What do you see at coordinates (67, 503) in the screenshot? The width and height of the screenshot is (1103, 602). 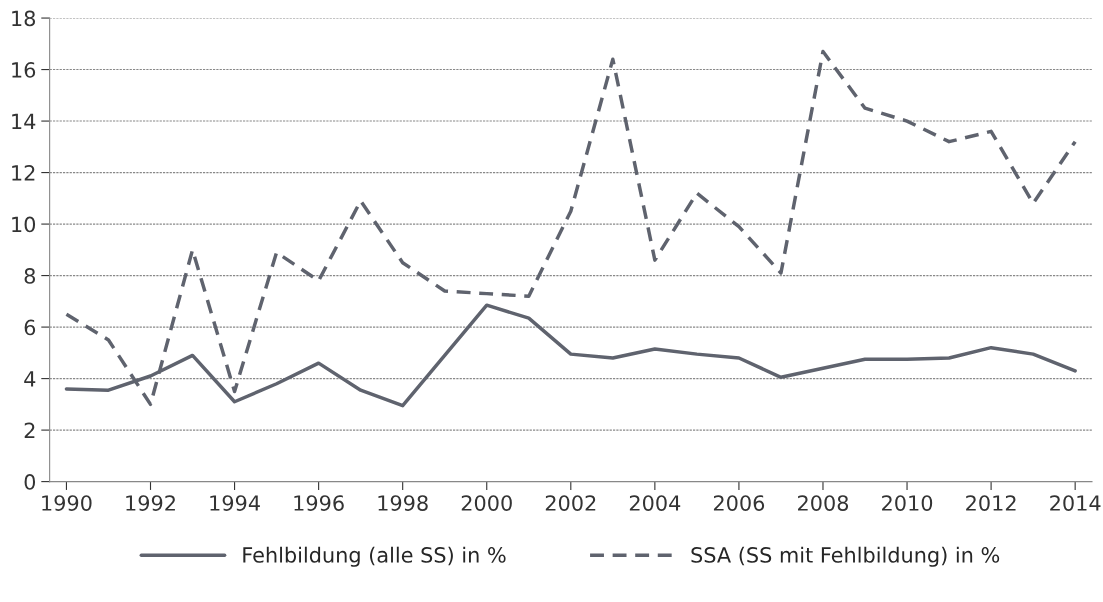 I see `x-tick-label: 1990` at bounding box center [67, 503].